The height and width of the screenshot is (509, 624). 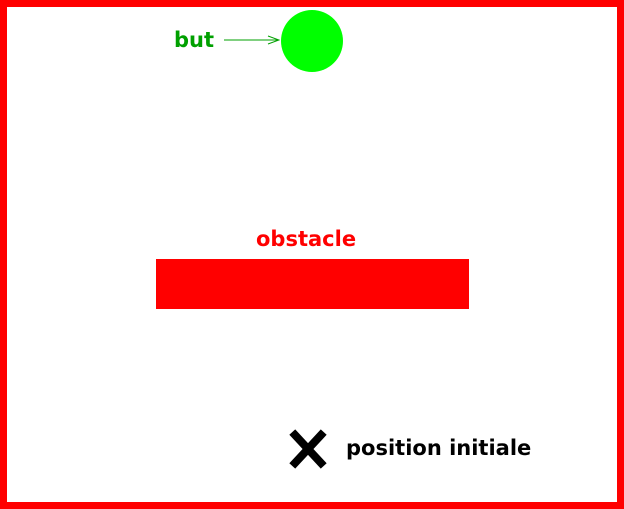 What do you see at coordinates (194, 40) in the screenshot?
I see `goal-label: but` at bounding box center [194, 40].